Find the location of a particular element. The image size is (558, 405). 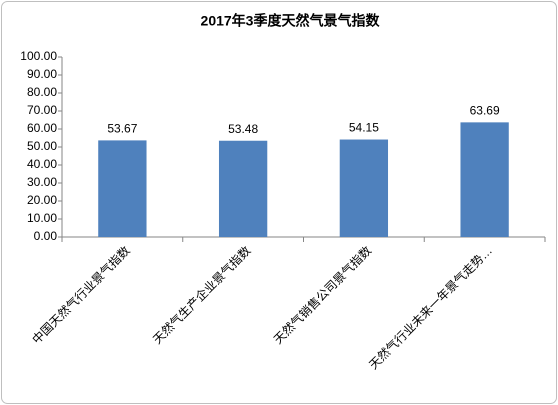

data-label: 53.67 is located at coordinates (122, 129).